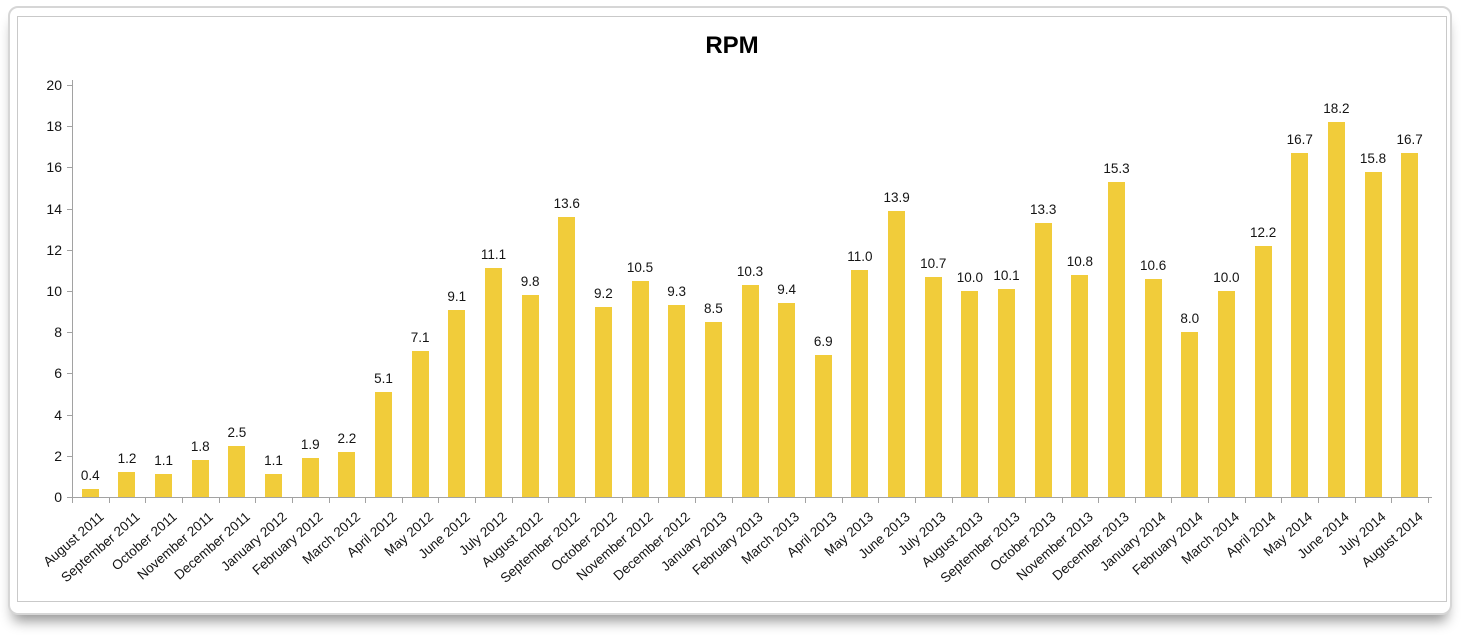 This screenshot has width=1465, height=638. Describe the element at coordinates (933, 263) in the screenshot. I see `bar-value-label: 10.7` at that location.